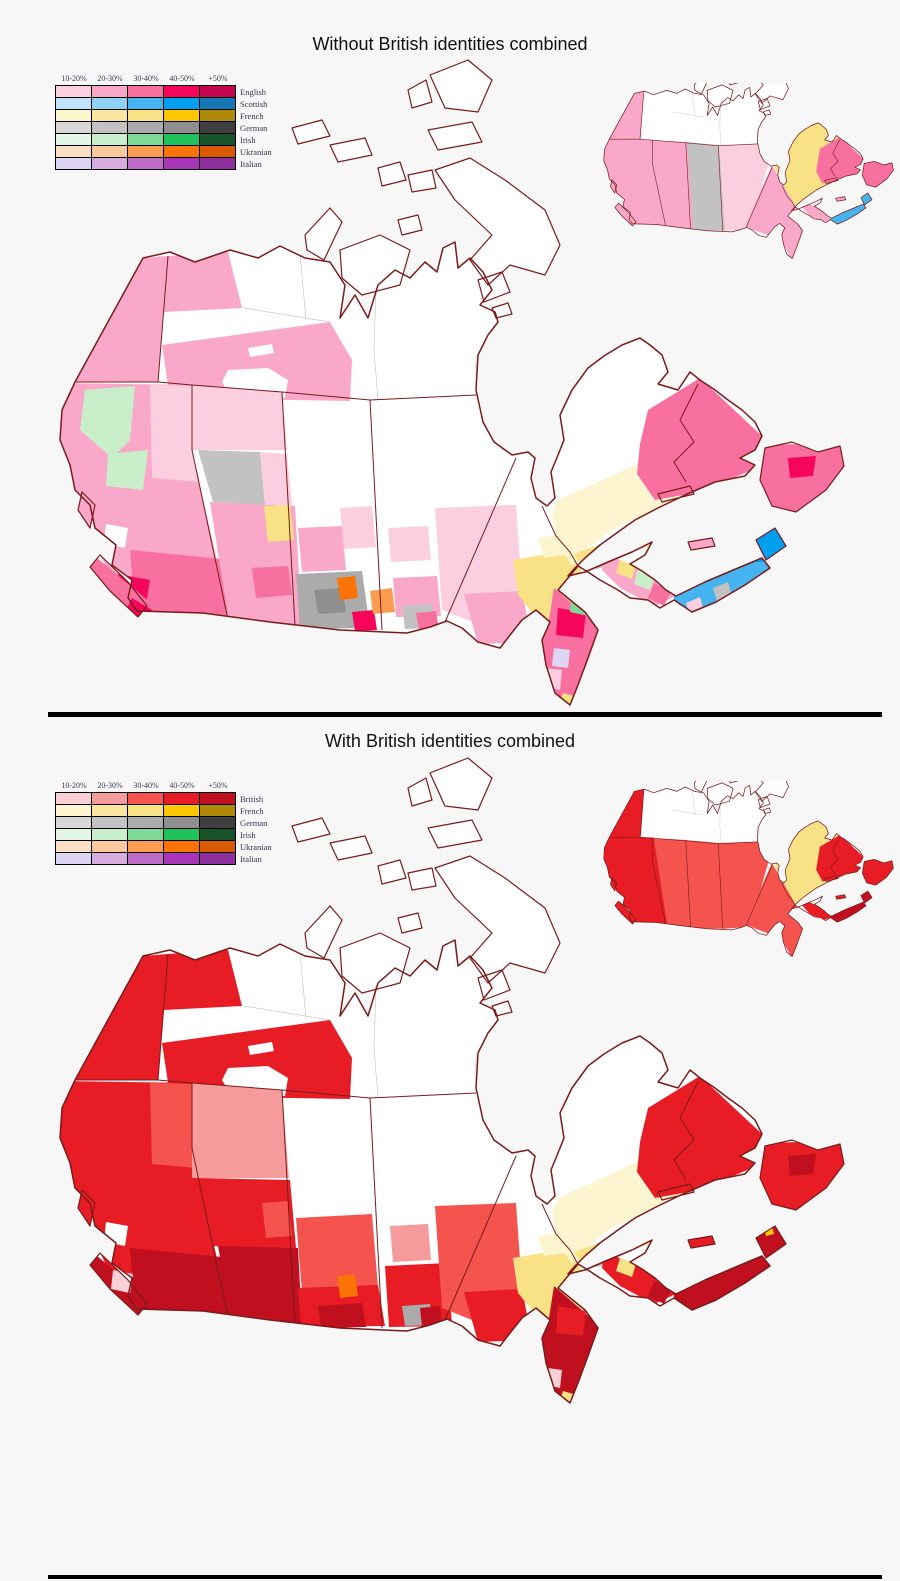  I want to click on legend-row-irish: Irish, so click(164, 139).